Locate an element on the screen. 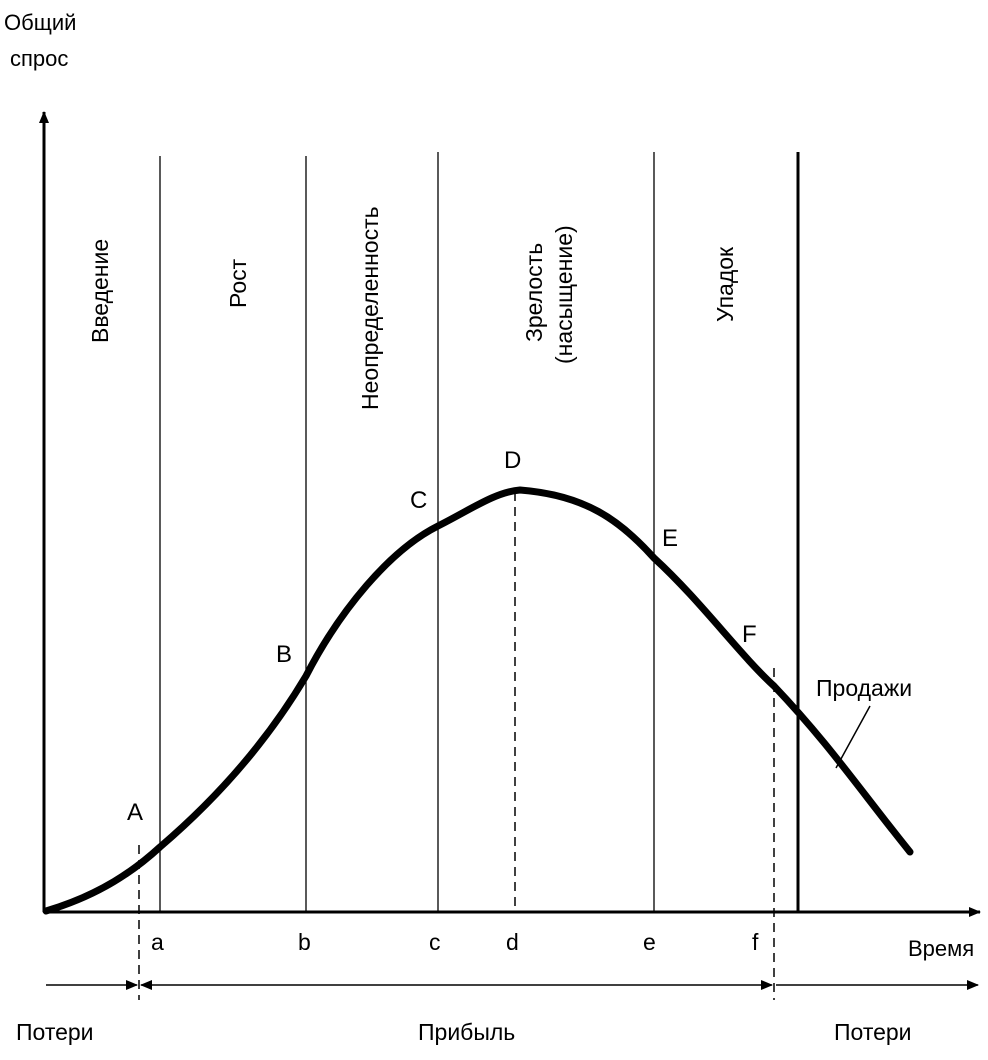  curve-point-E: E is located at coordinates (670, 538).